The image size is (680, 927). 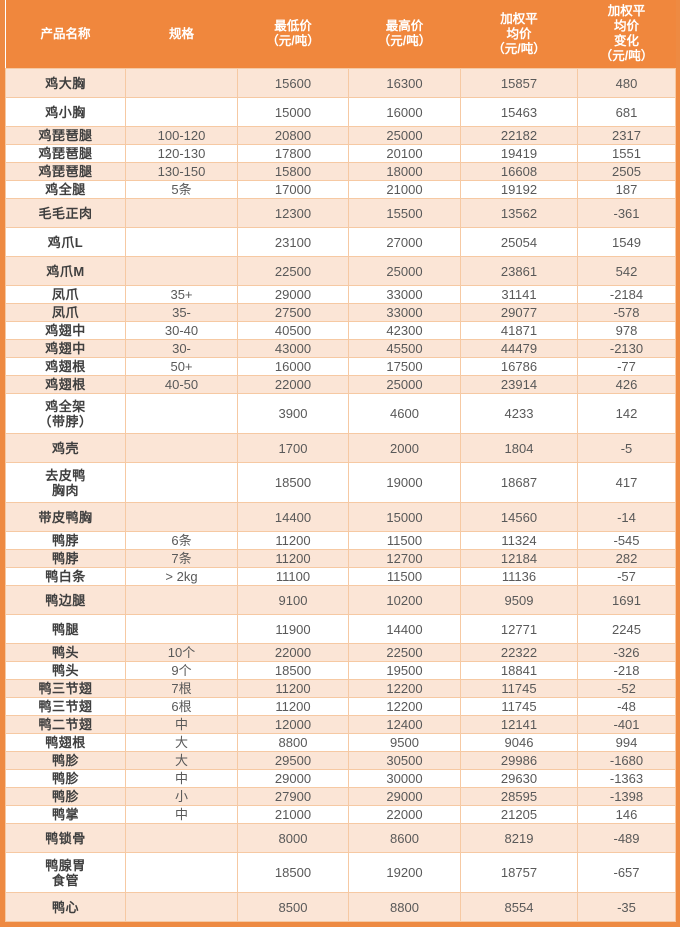 What do you see at coordinates (340, 540) in the screenshot?
I see `table-row: 鸭脖 6条 11200 11500 11324 -545` at bounding box center [340, 540].